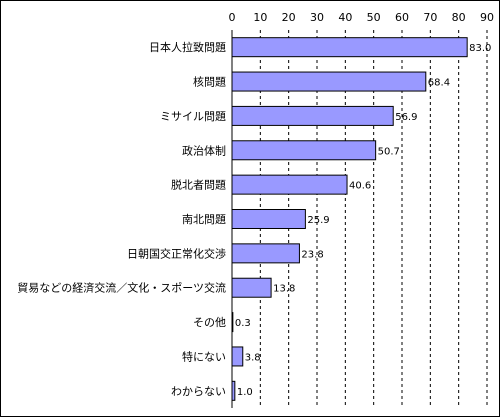  I want to click on category-label: 南北問題, so click(204, 219).